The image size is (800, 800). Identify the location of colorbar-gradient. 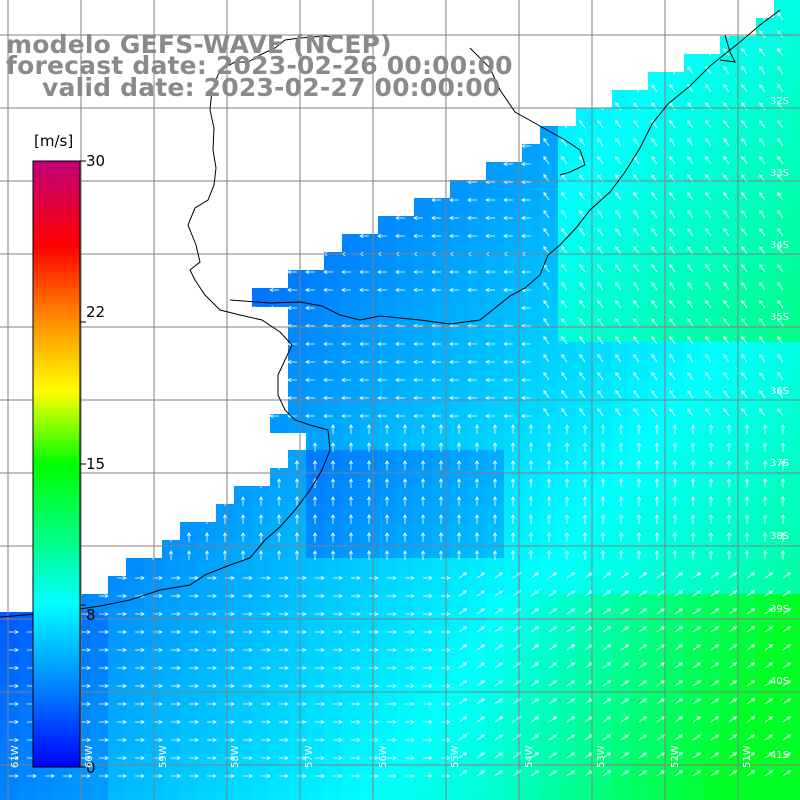
(56, 464).